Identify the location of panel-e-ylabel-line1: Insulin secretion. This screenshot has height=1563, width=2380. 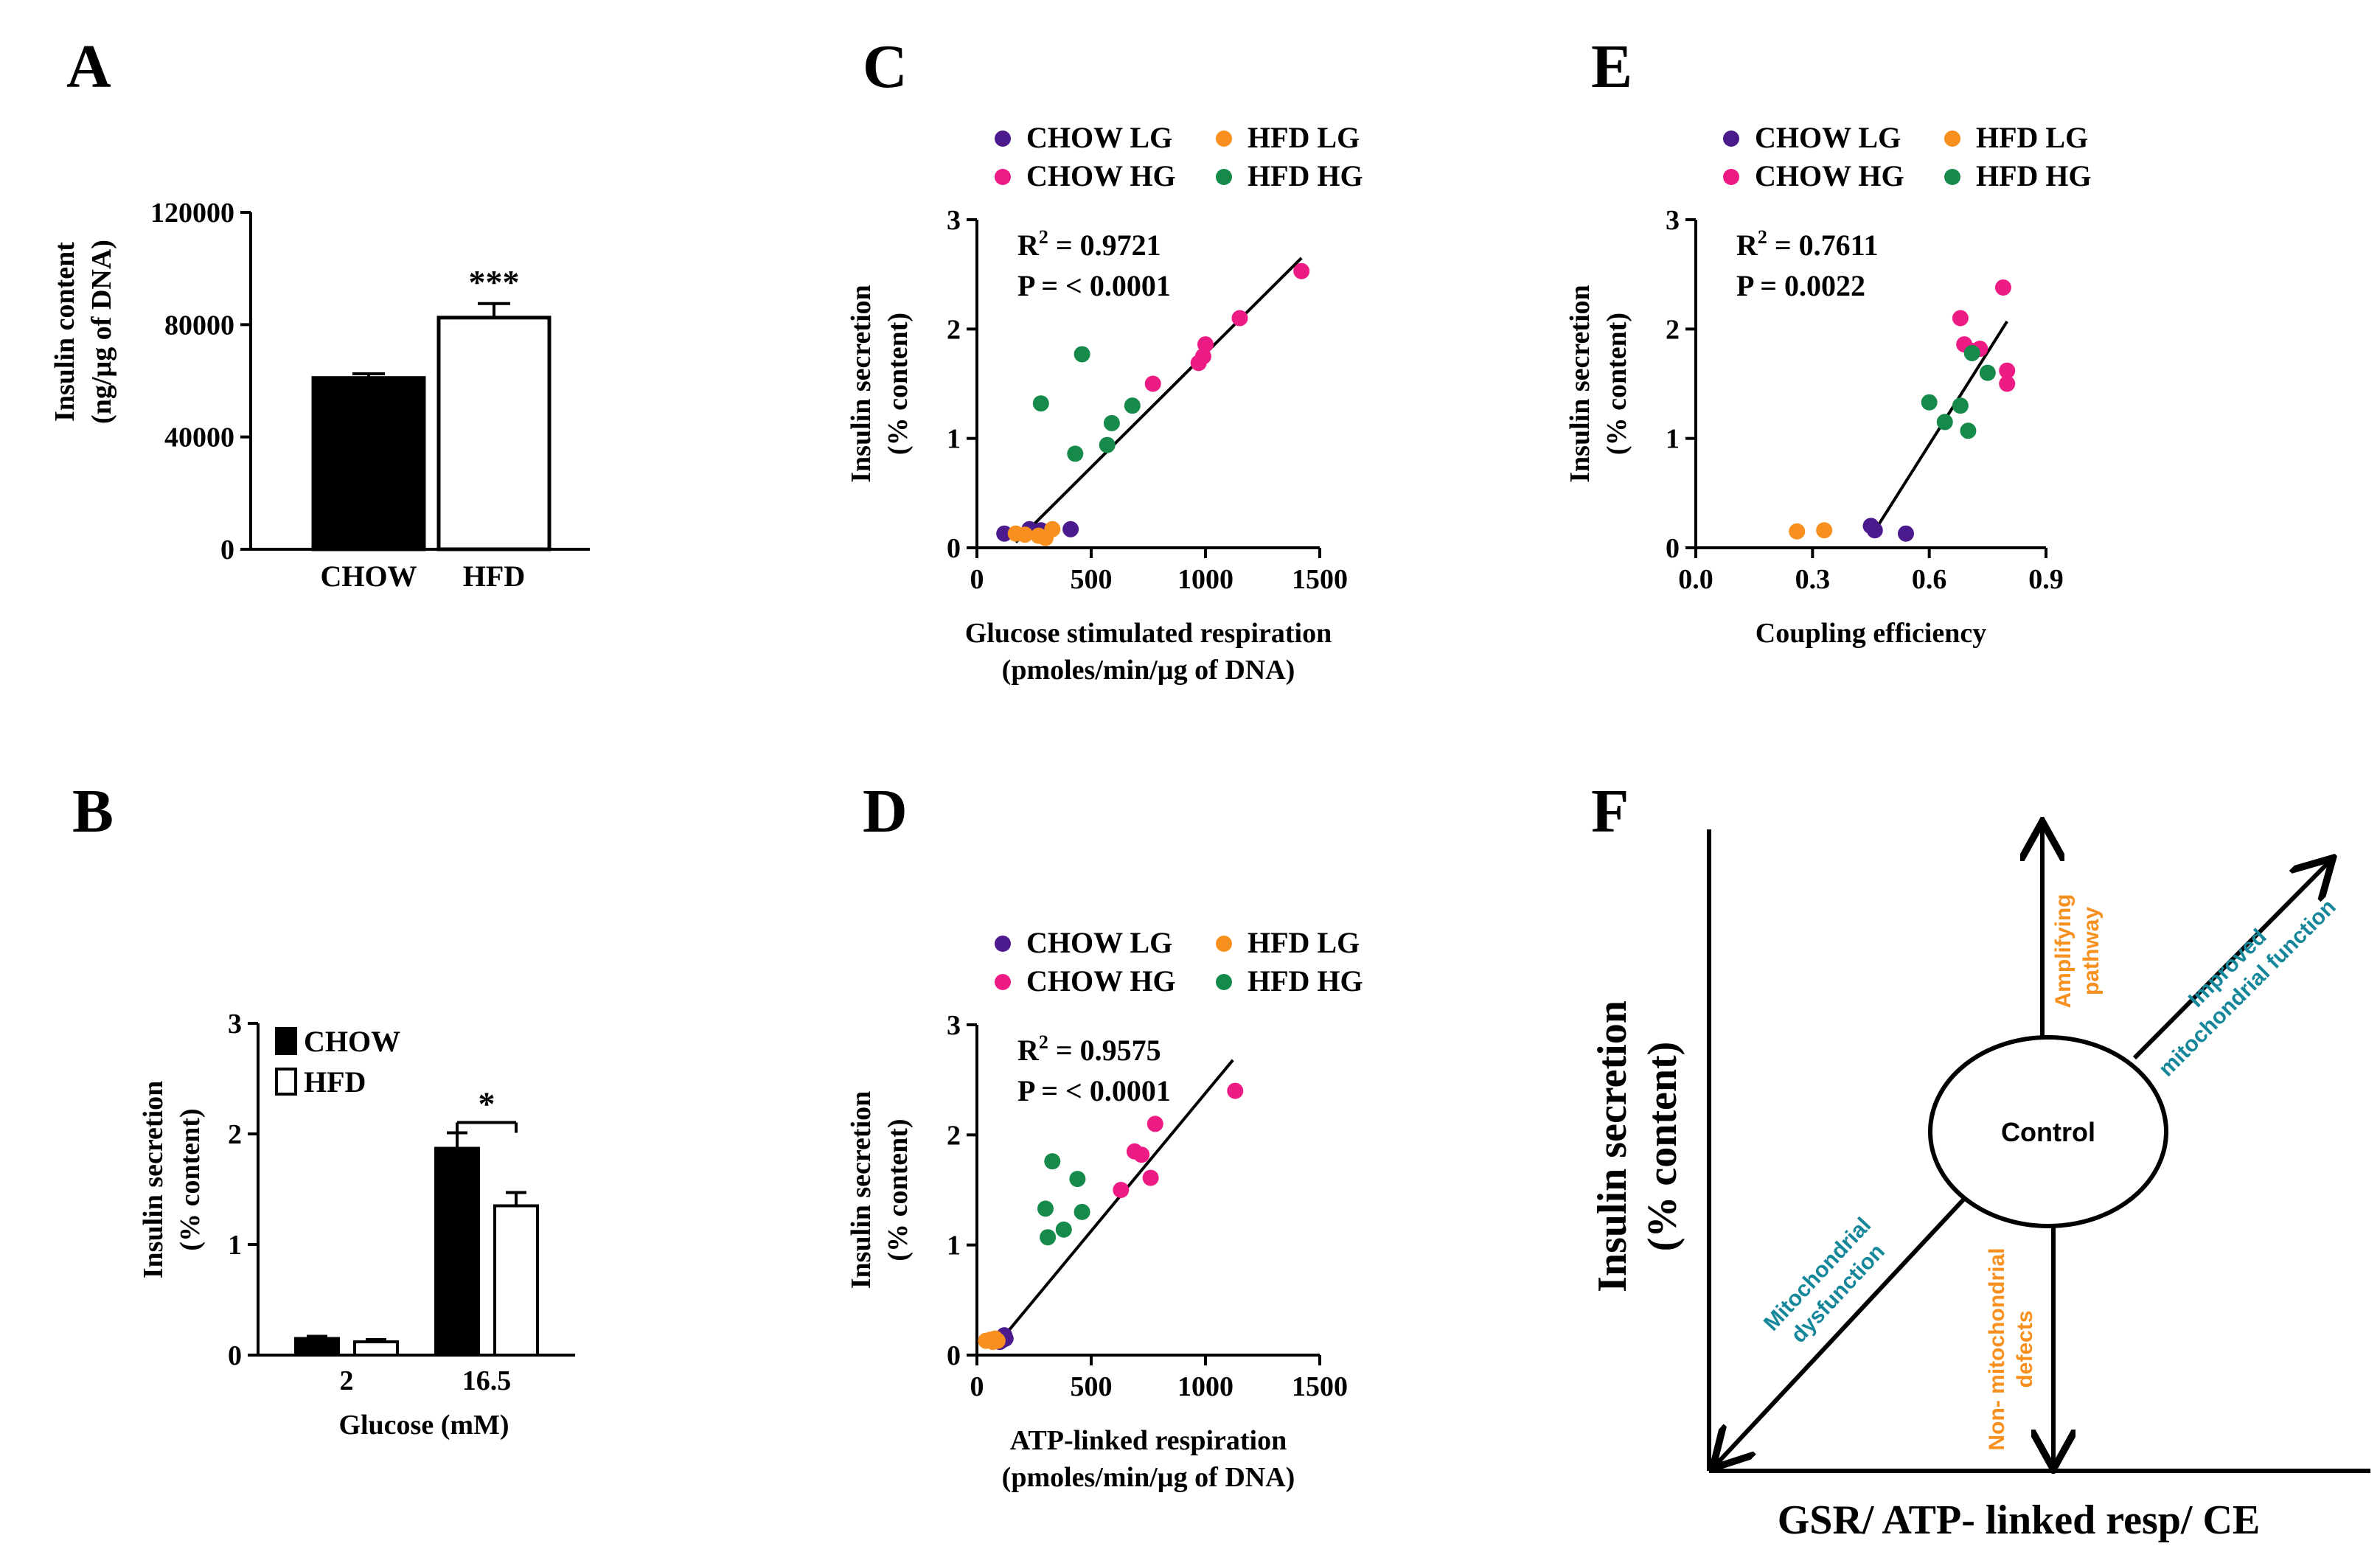
(1581, 384).